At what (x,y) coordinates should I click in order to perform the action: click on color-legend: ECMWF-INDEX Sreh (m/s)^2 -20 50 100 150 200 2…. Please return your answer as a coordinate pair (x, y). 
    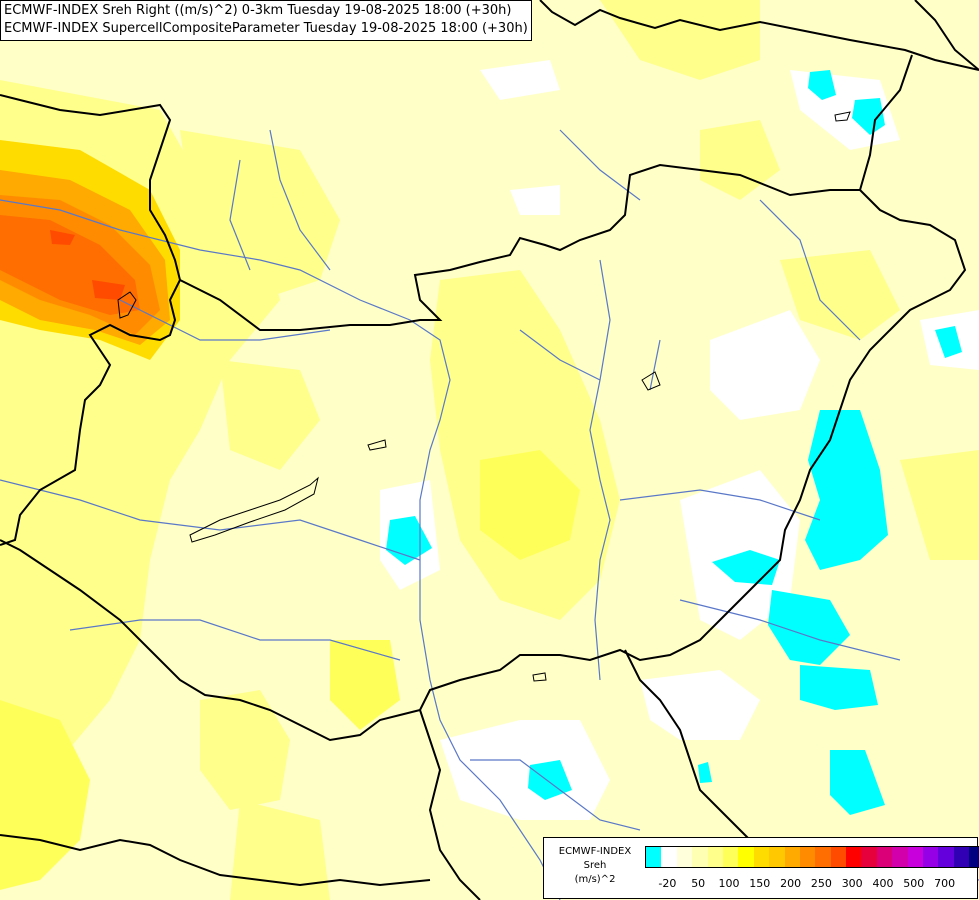
    Looking at the image, I should click on (761, 868).